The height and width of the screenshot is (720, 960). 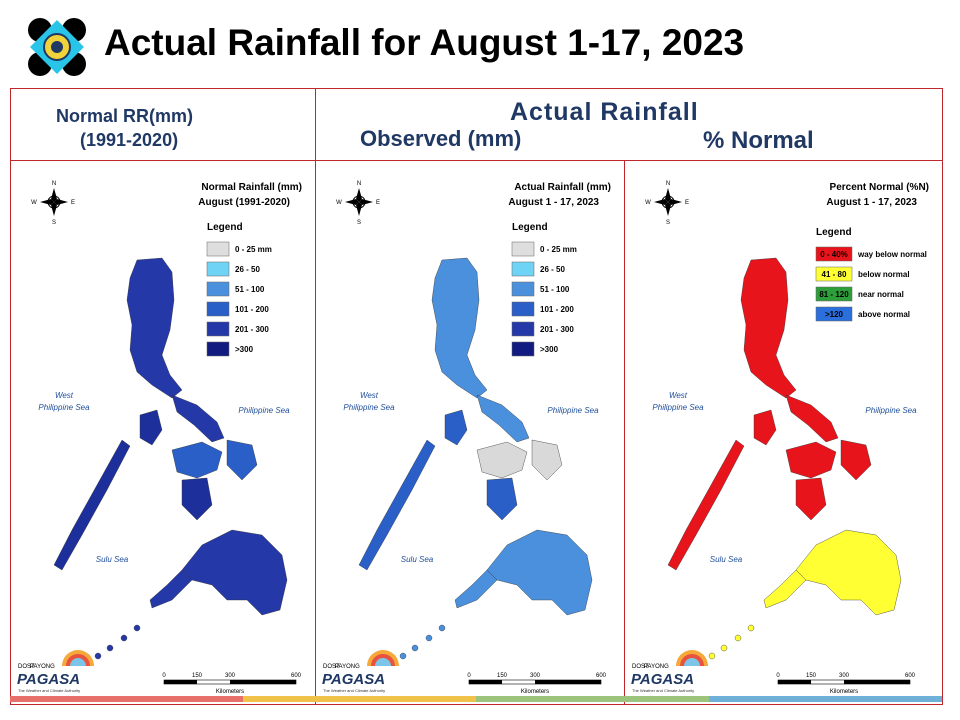 I want to click on map-title-line1: Percent Normal (%N), so click(x=879, y=187).